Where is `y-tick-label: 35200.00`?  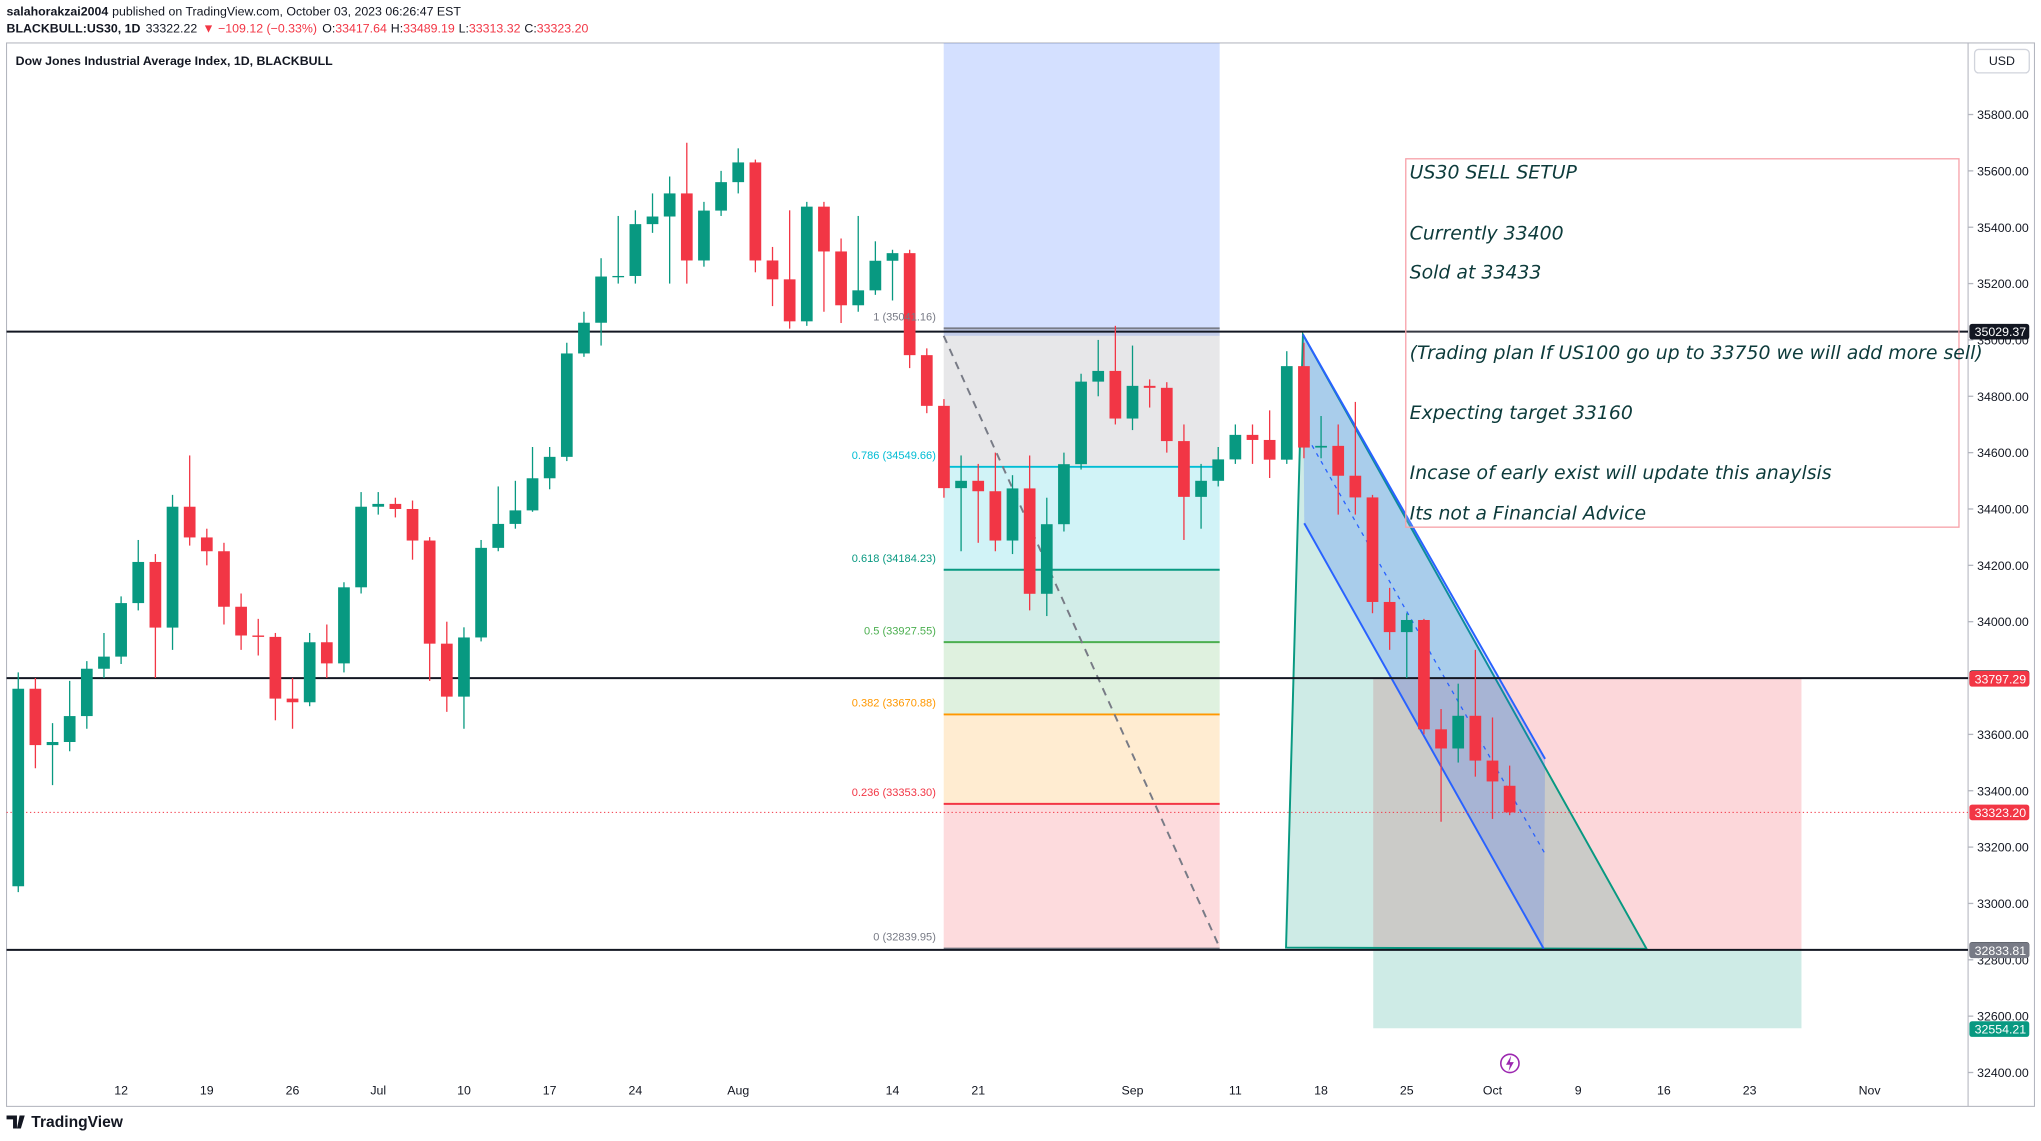
y-tick-label: 35200.00 is located at coordinates (2003, 284).